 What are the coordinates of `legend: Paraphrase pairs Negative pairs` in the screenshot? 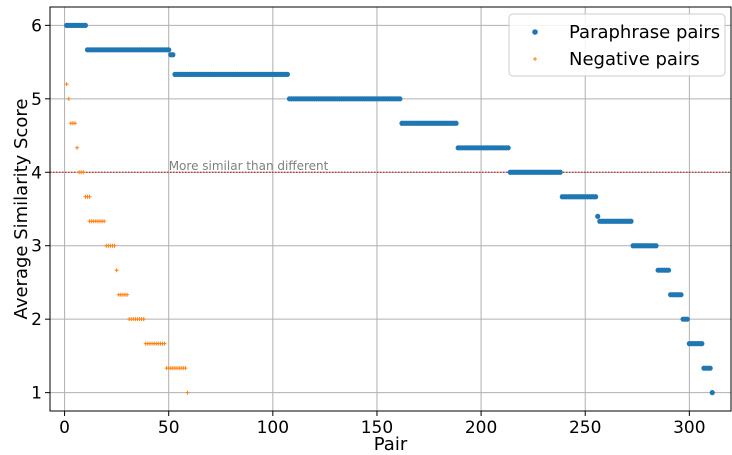 It's located at (617, 45).